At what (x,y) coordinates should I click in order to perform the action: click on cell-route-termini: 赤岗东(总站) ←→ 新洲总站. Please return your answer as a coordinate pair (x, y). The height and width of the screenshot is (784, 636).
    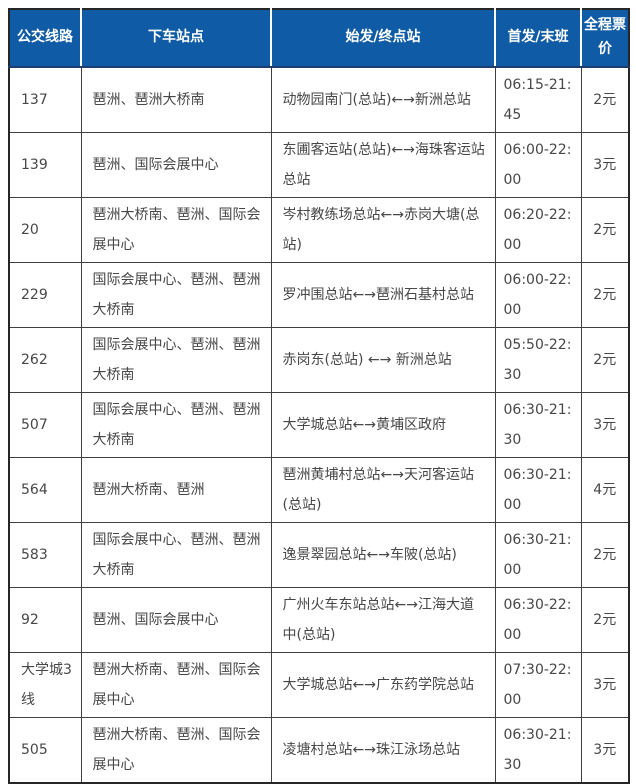
    Looking at the image, I should click on (383, 359).